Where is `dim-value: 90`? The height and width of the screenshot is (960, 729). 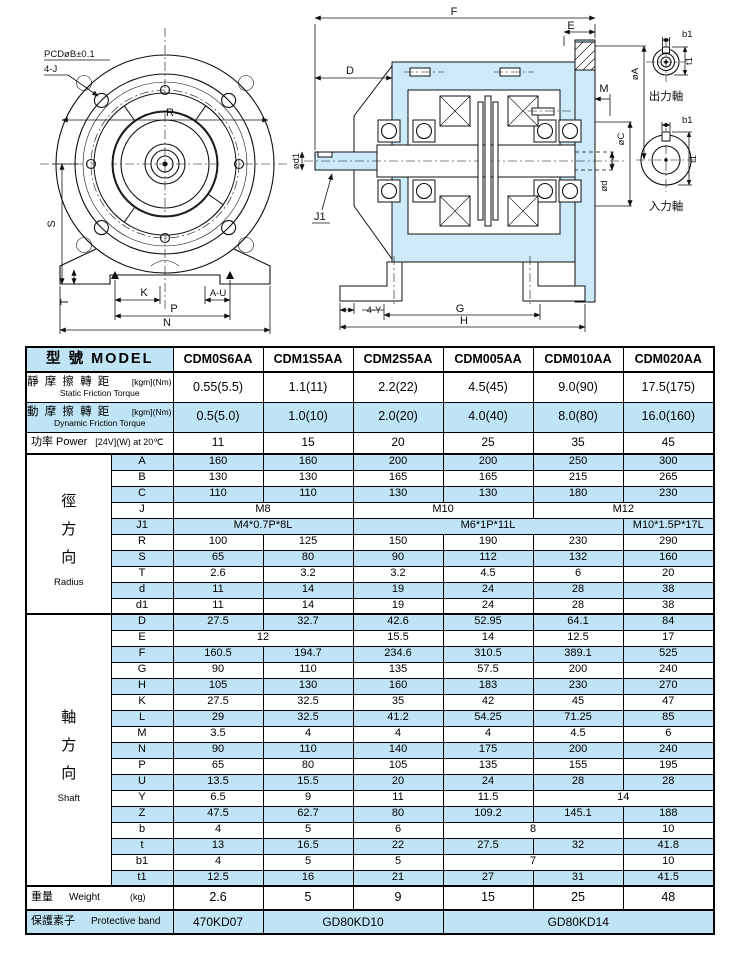
dim-value: 90 is located at coordinates (218, 750).